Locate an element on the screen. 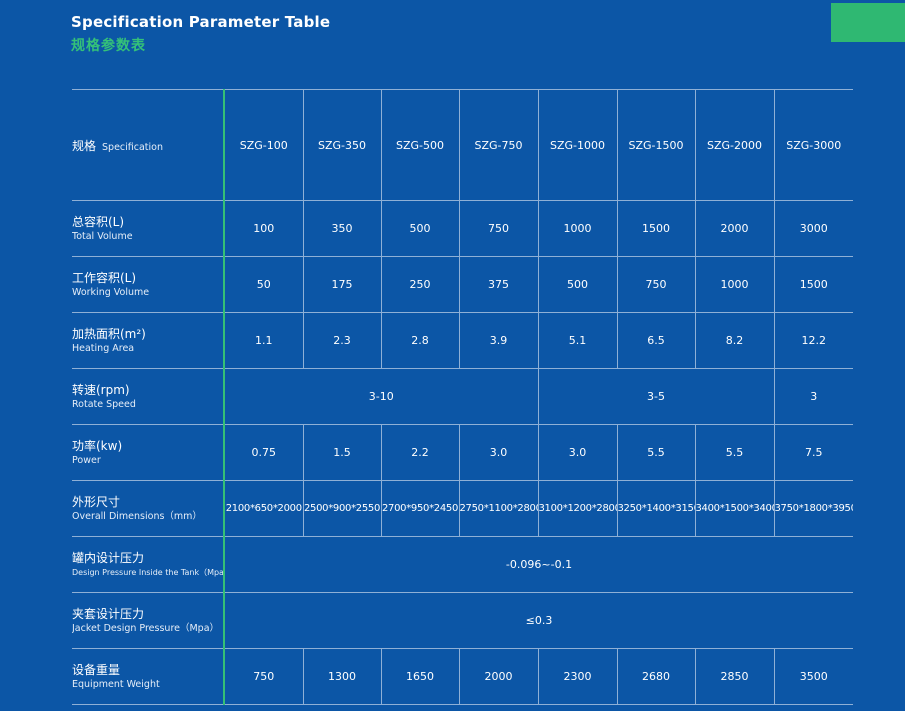 The height and width of the screenshot is (711, 905). row-label-en: Equipment Weight is located at coordinates (116, 684).